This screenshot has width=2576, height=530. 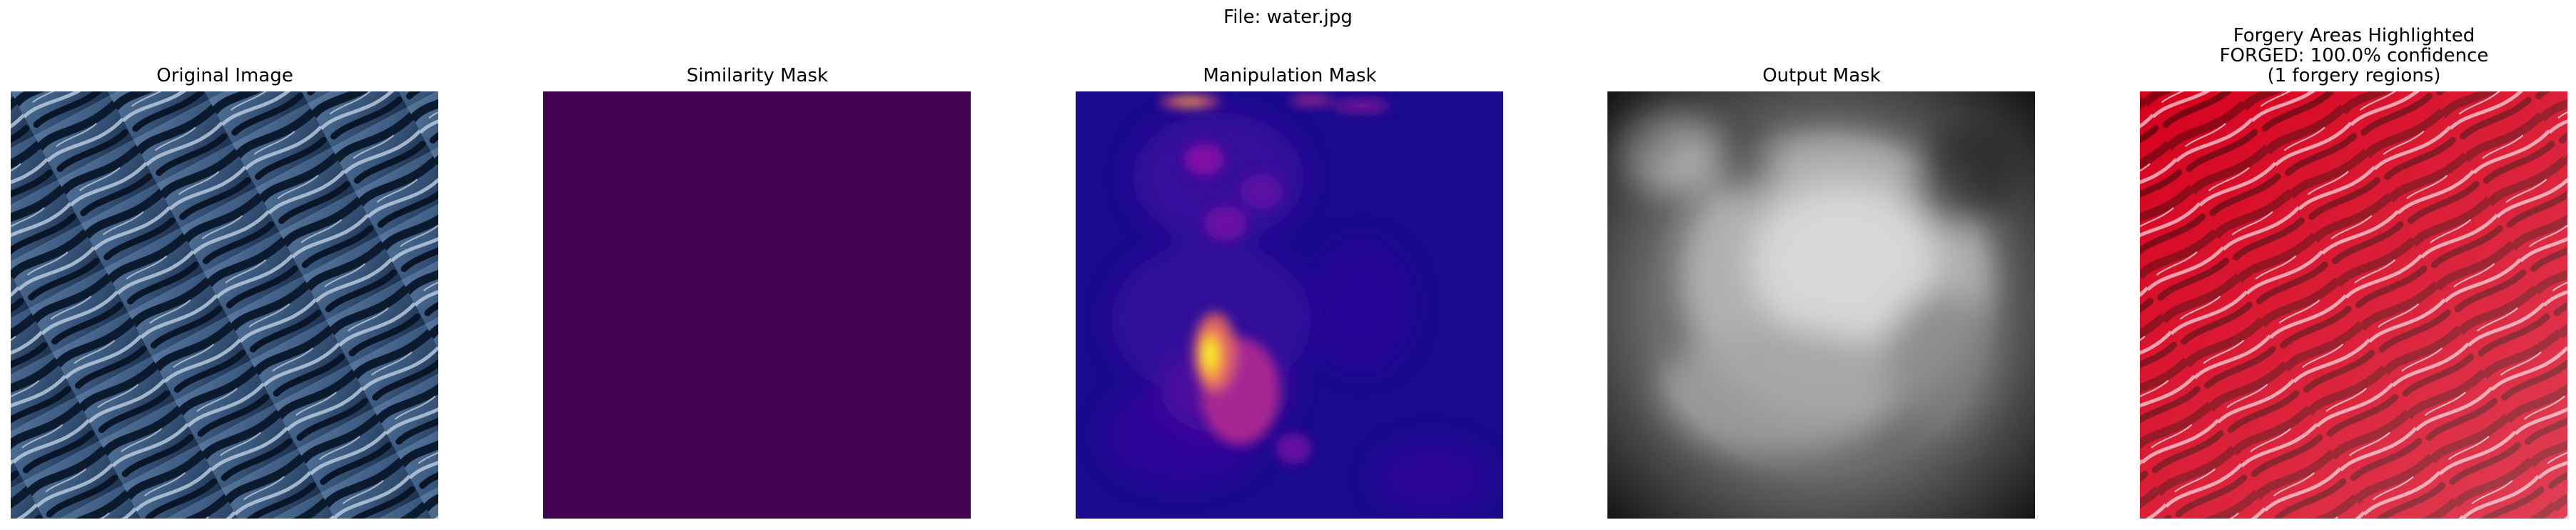 I want to click on forgery-highlight, so click(x=2353, y=305).